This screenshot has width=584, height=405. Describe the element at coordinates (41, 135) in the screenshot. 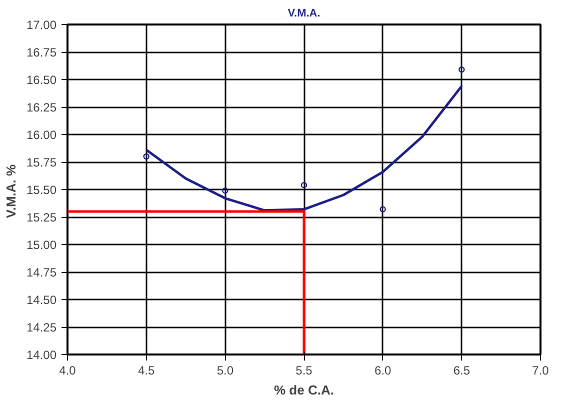

I see `y-tick-label: 16.00` at that location.